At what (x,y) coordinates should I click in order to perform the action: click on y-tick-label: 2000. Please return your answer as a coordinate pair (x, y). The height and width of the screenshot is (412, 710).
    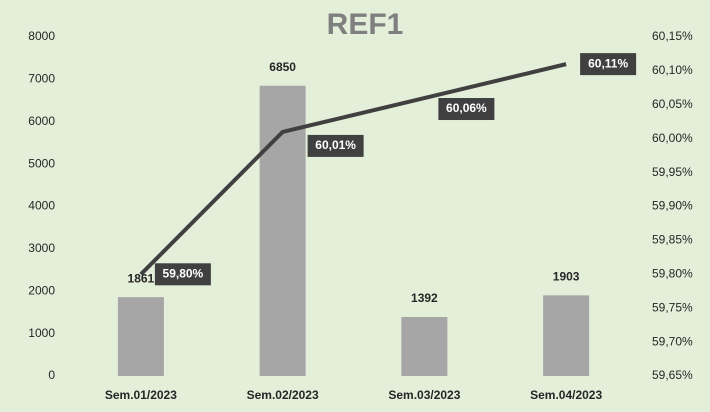
    Looking at the image, I should click on (41, 290).